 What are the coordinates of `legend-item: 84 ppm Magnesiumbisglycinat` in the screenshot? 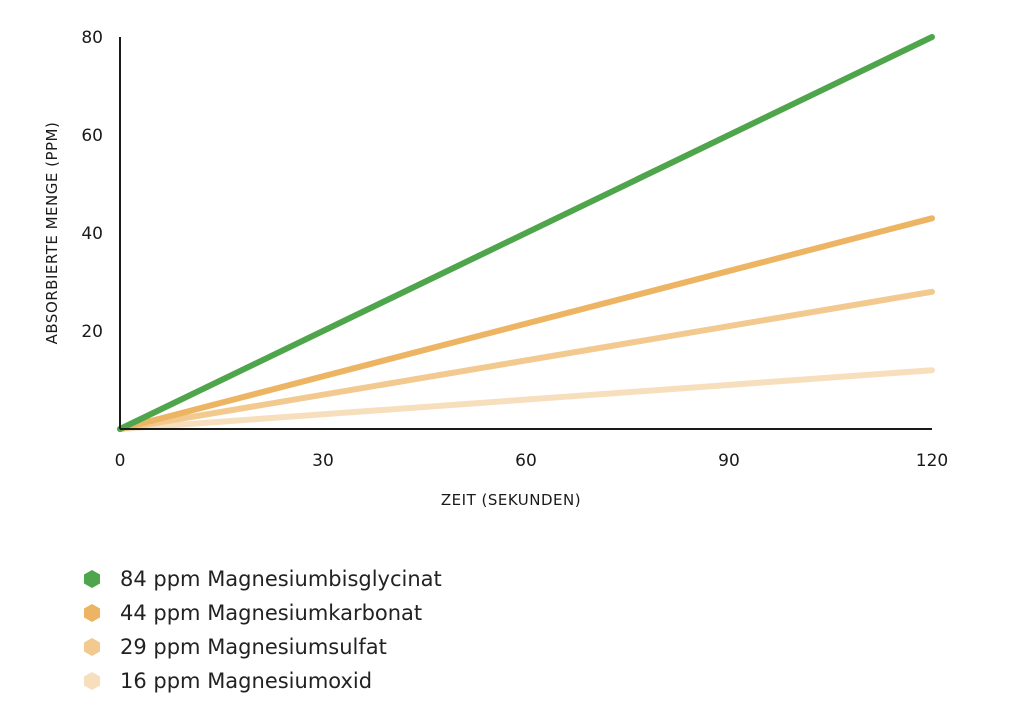 It's located at (262, 579).